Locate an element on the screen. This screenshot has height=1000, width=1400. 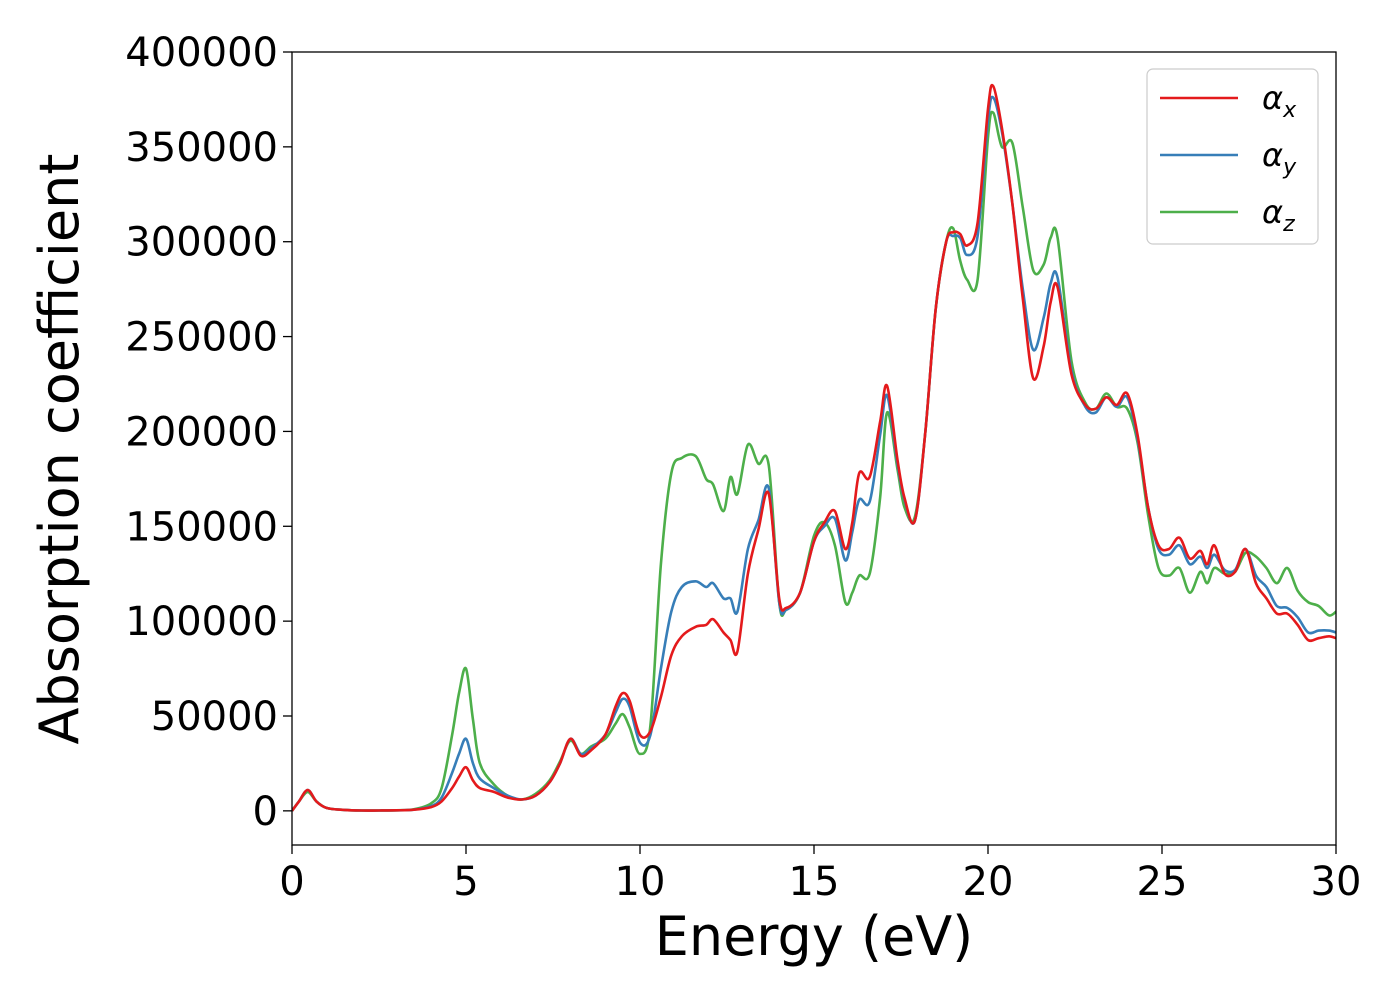
x-tick-label: 30 is located at coordinates (1336, 882).